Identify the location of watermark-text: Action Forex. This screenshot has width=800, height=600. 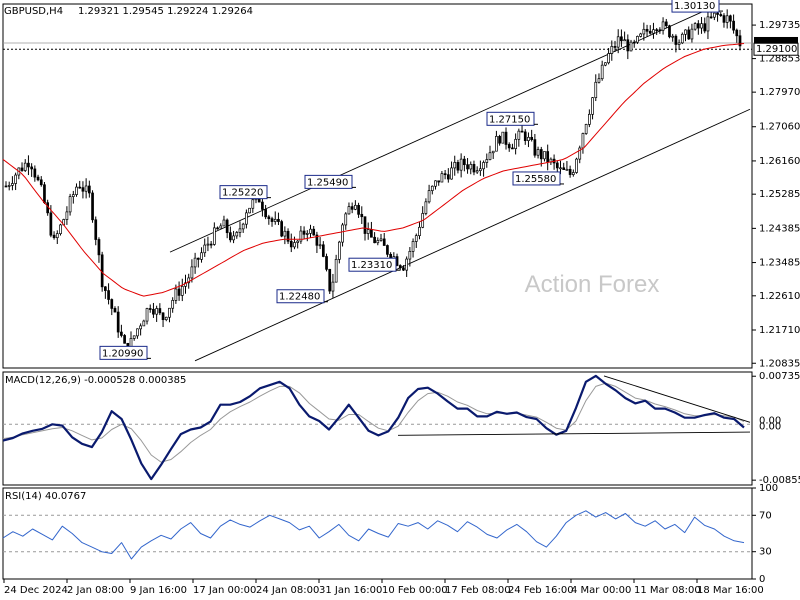
(592, 284).